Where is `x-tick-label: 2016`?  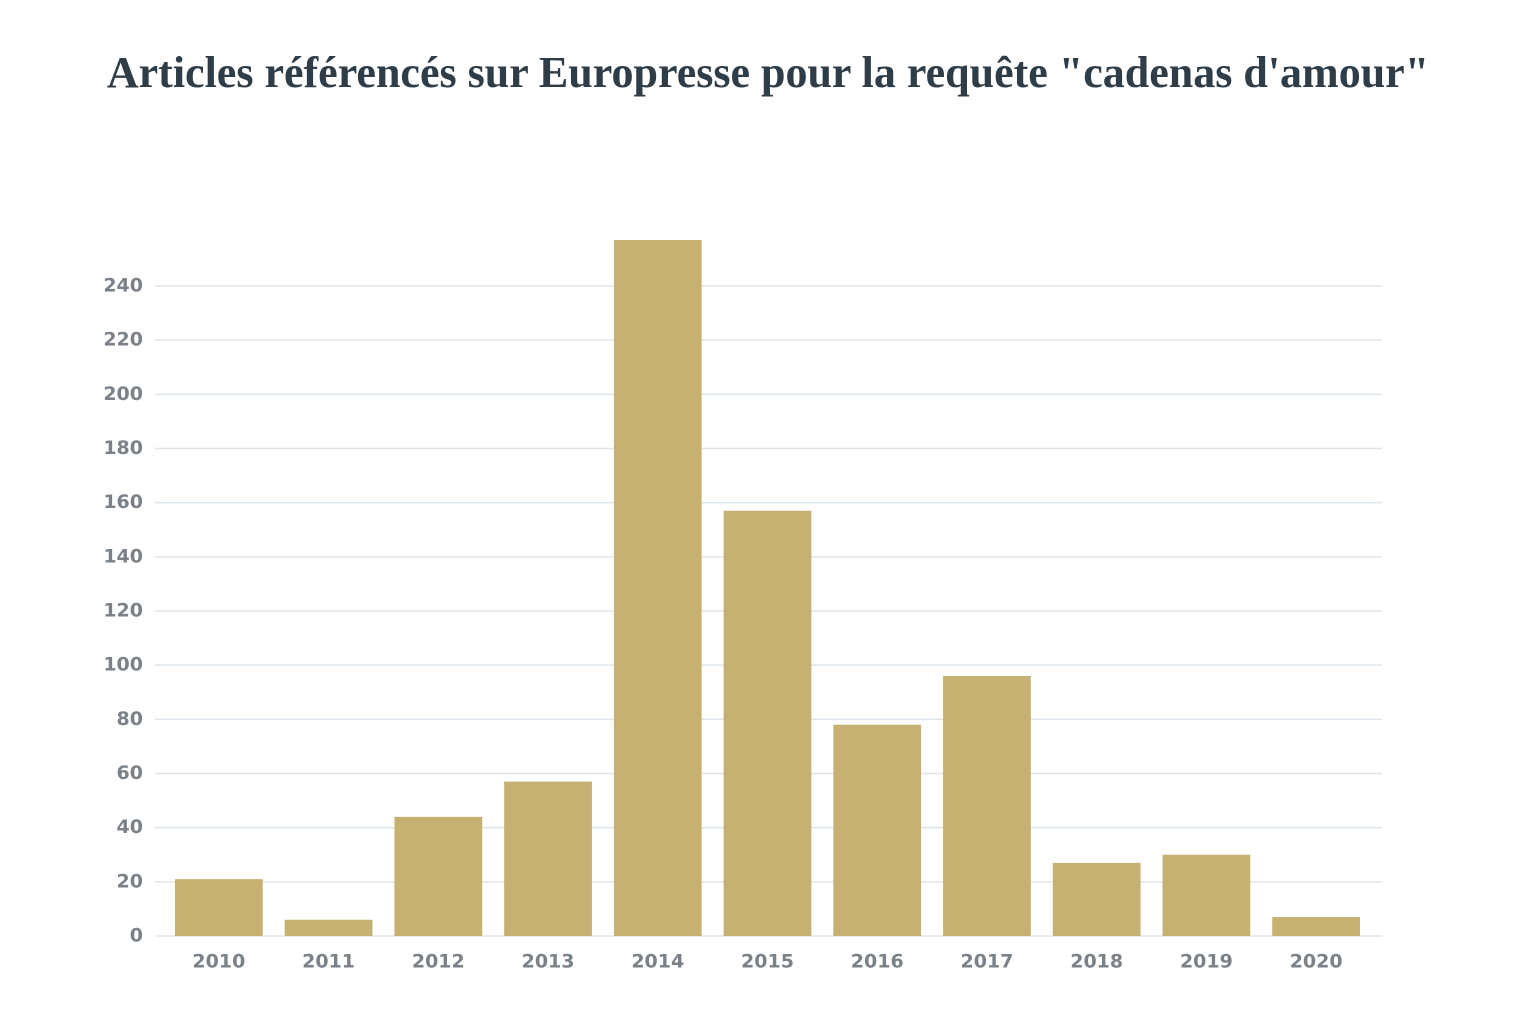 x-tick-label: 2016 is located at coordinates (877, 962).